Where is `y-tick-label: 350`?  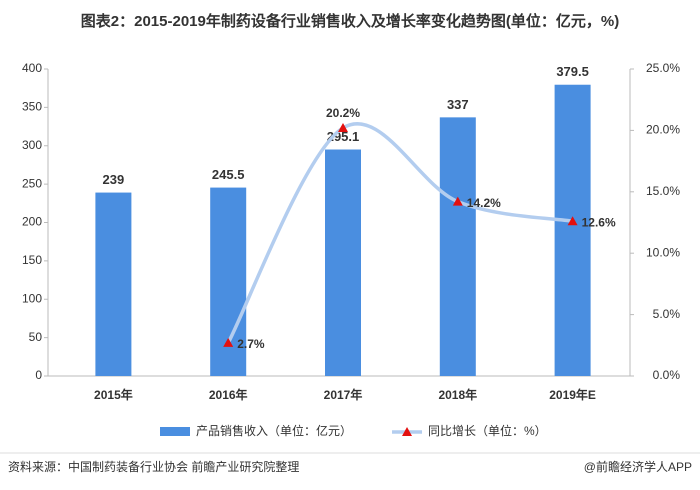
y-tick-label: 350 is located at coordinates (32, 107).